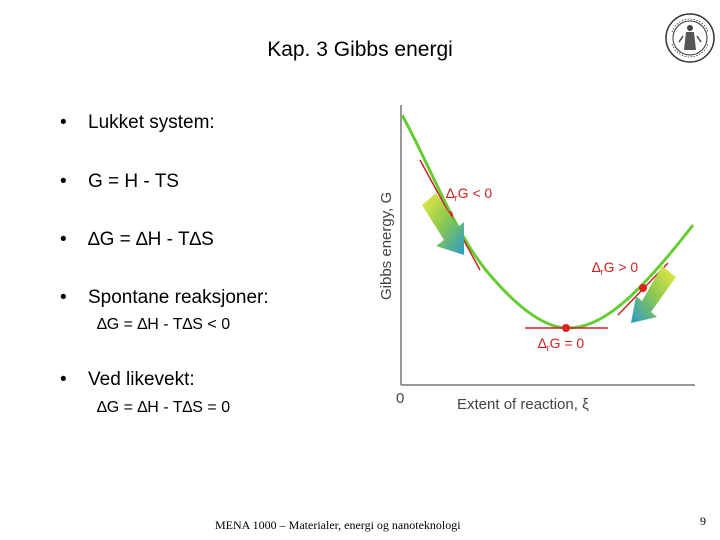  What do you see at coordinates (469, 194) in the screenshot?
I see `label-delta-g-negative: ∆rG < 0` at bounding box center [469, 194].